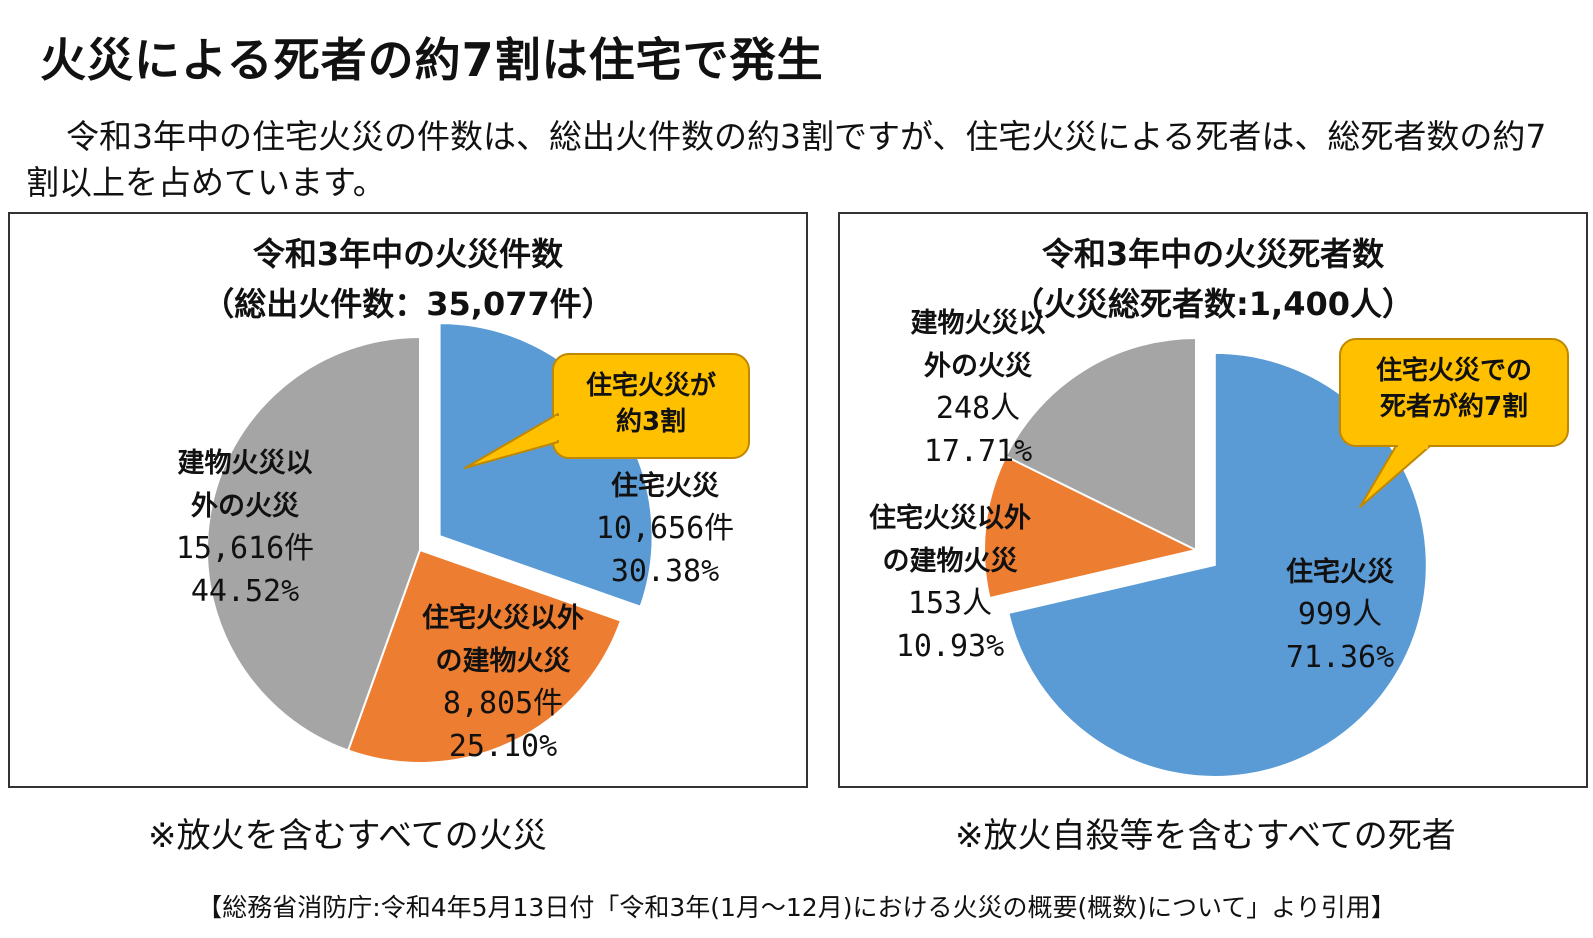 This screenshot has height=938, width=1593. Describe the element at coordinates (1205, 836) in the screenshot. I see `fire-death-note: ※放火自殺等を含むすべての死者` at that location.